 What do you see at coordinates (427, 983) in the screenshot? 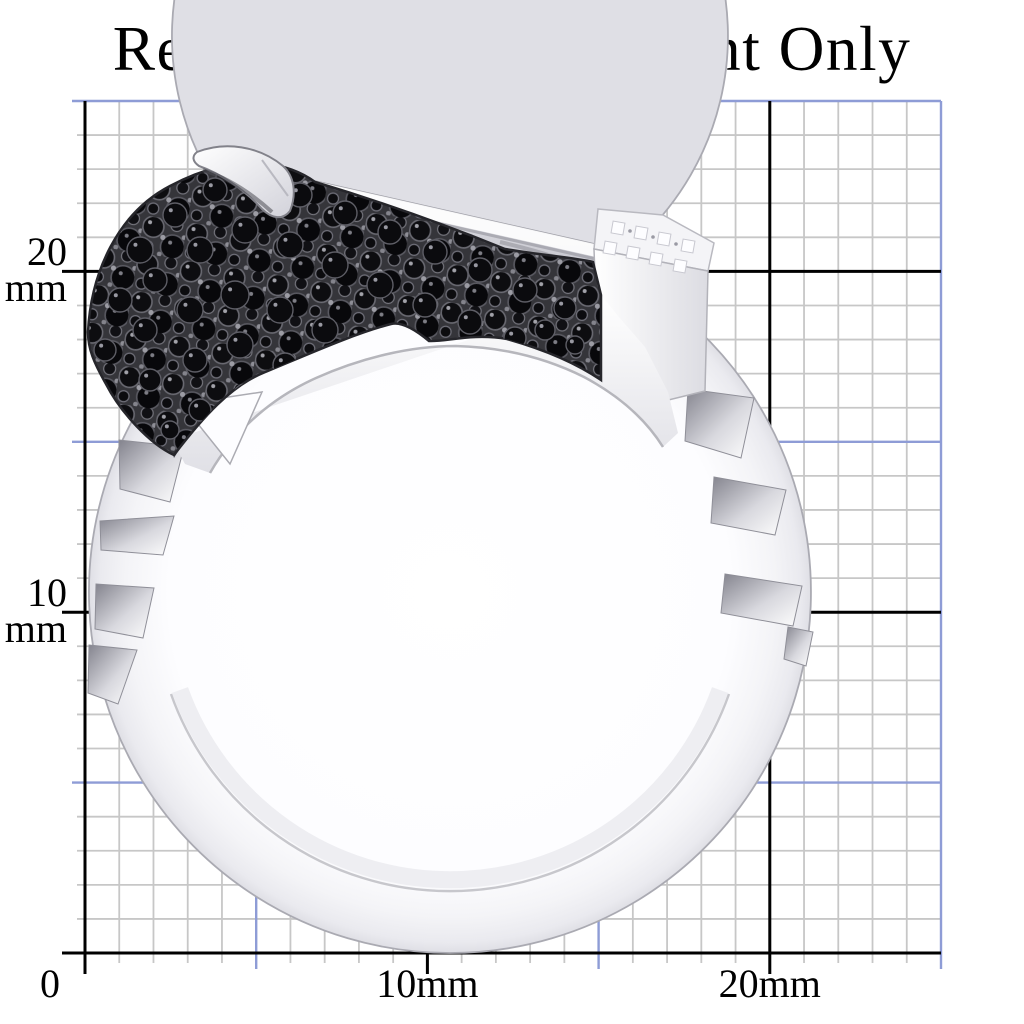
I see `x-axis-label: 10mm` at bounding box center [427, 983].